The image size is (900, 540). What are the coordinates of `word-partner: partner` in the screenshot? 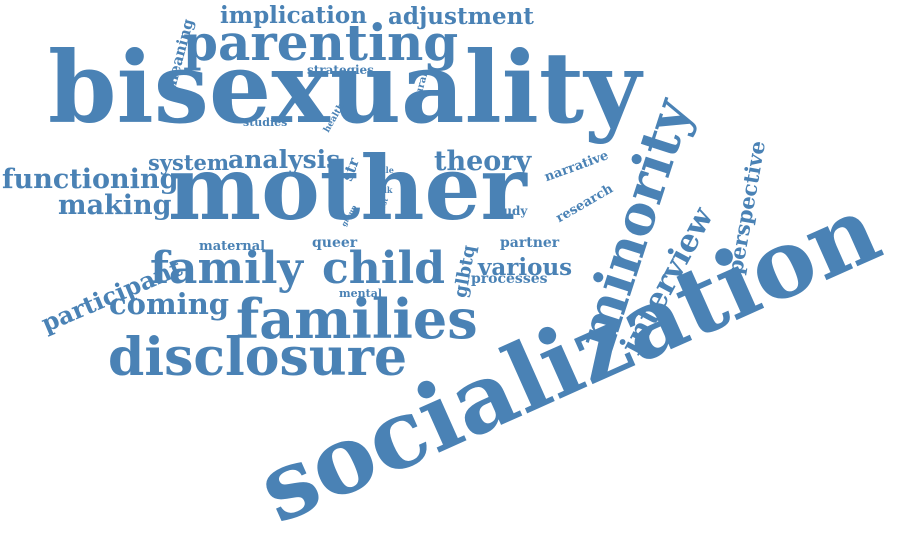 It's located at (529, 243).